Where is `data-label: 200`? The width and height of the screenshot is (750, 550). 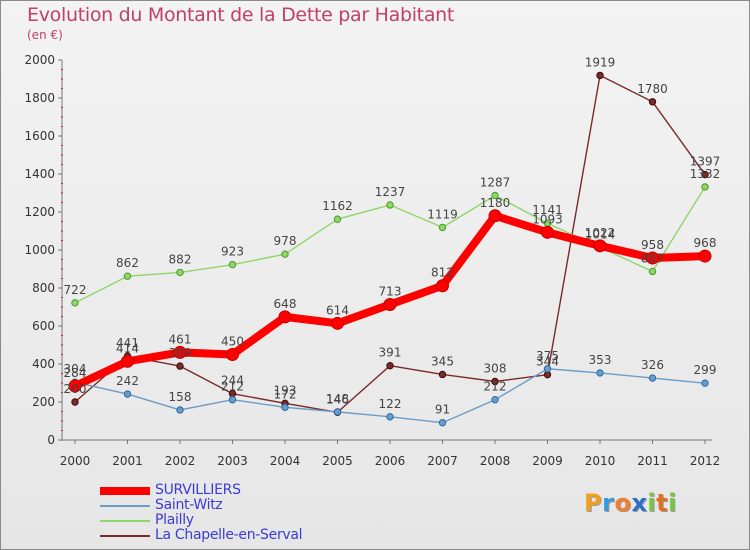
data-label: 200 is located at coordinates (75, 389).